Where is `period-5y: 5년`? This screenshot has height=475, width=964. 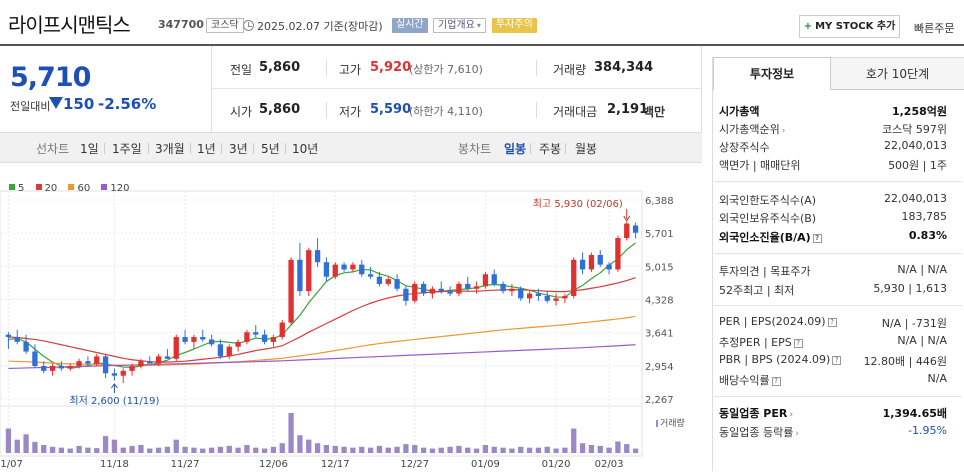
period-5y: 5년 is located at coordinates (270, 149).